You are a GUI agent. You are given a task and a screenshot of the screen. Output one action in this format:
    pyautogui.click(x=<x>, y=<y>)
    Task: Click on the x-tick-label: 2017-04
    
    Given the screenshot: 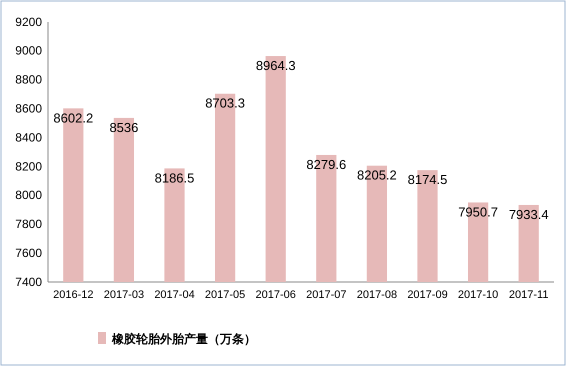 What is the action you would take?
    pyautogui.click(x=174, y=294)
    